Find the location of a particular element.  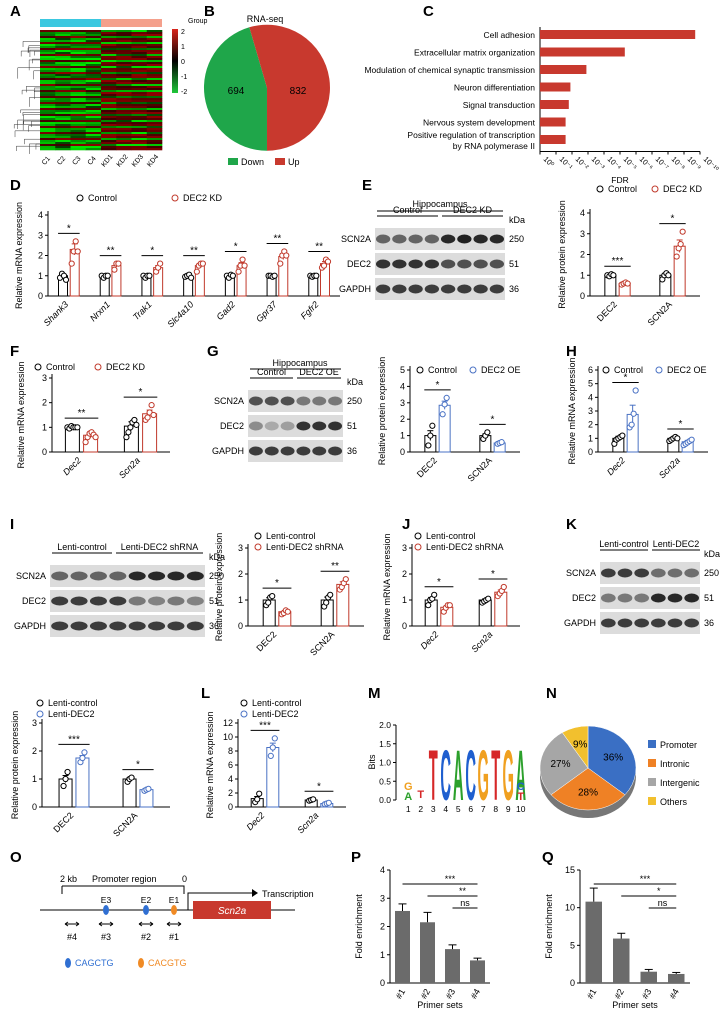

o-primer-label: #3 is located at coordinates (106, 937).